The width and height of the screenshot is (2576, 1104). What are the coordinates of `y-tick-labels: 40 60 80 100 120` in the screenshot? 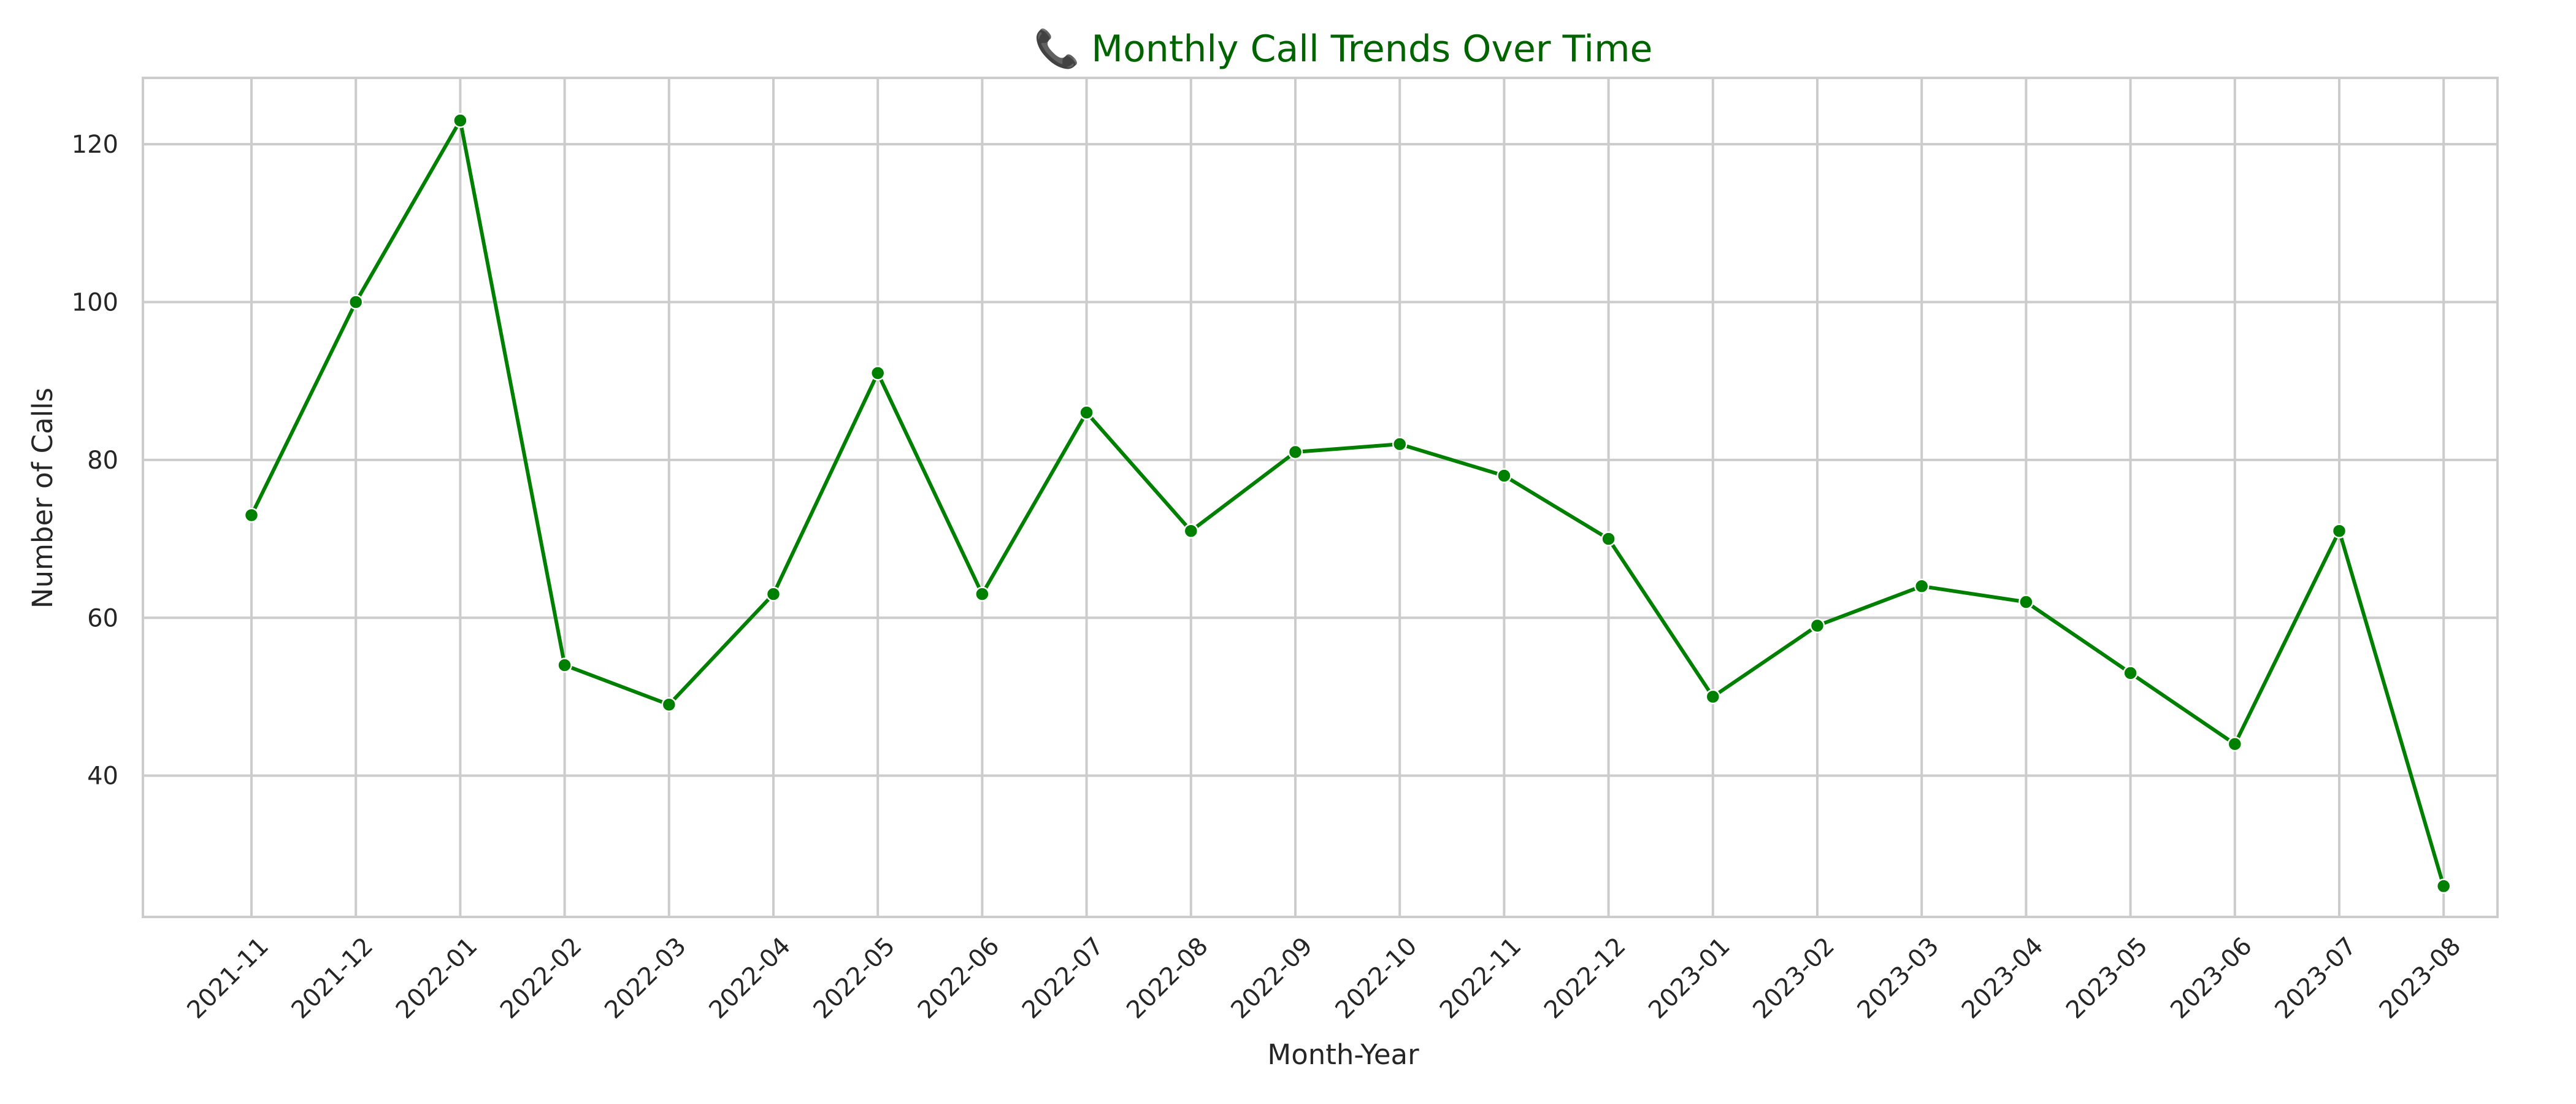 It's located at (95, 461).